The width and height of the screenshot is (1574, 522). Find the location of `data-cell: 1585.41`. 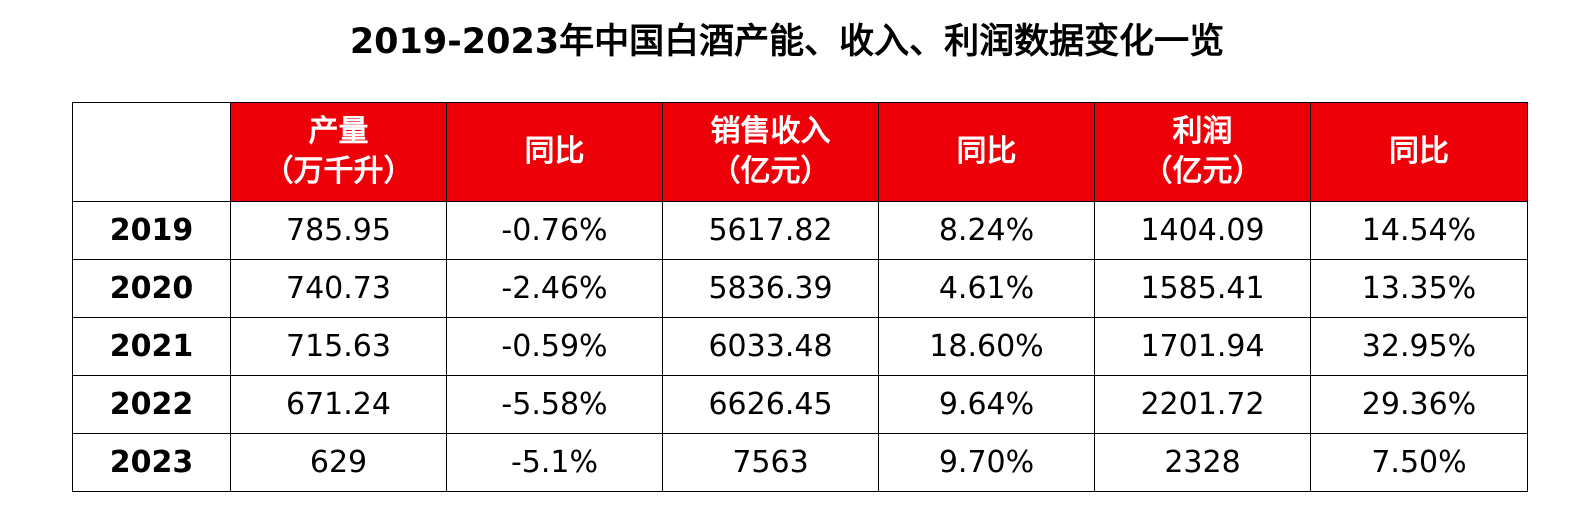

data-cell: 1585.41 is located at coordinates (1202, 288).